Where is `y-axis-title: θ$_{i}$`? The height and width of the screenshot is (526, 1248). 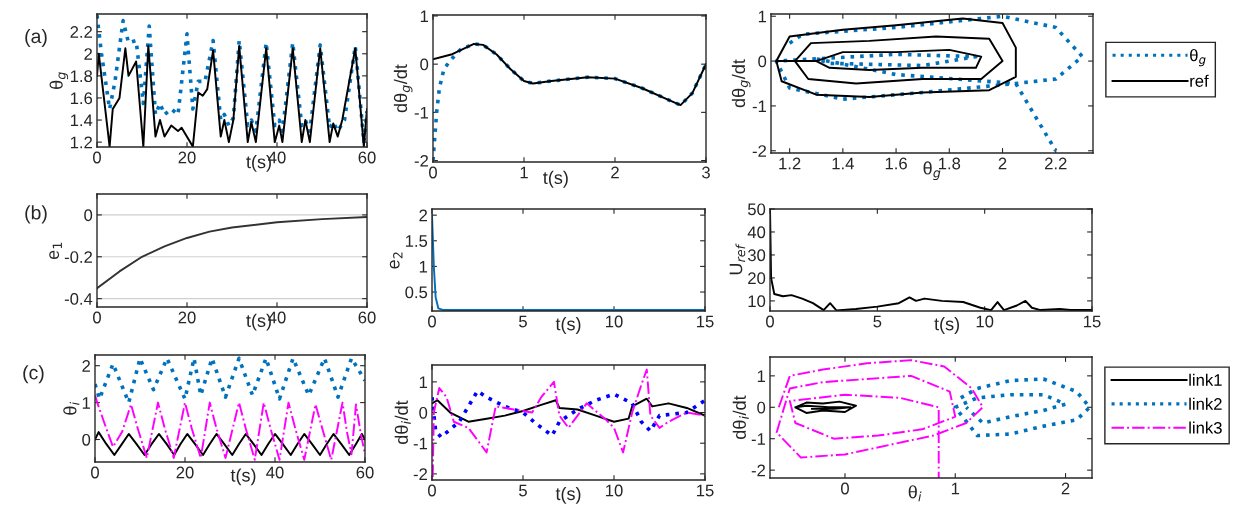 y-axis-title: θ$_{i}$ is located at coordinates (71, 408).